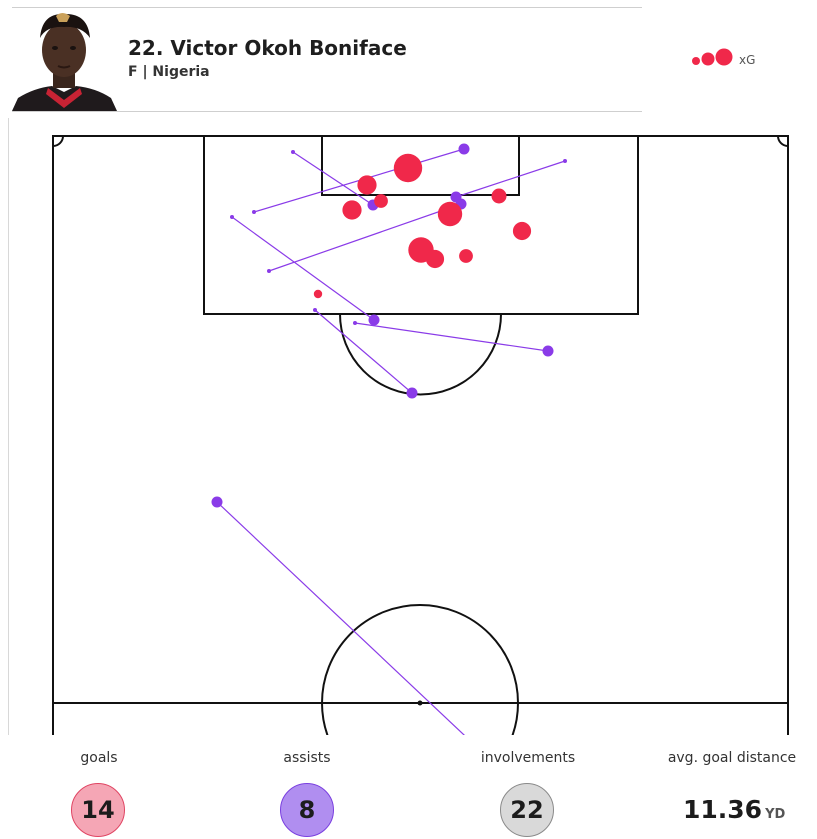 This screenshot has height=839, width=817. Describe the element at coordinates (64, 59) in the screenshot. I see `player-photo` at that location.